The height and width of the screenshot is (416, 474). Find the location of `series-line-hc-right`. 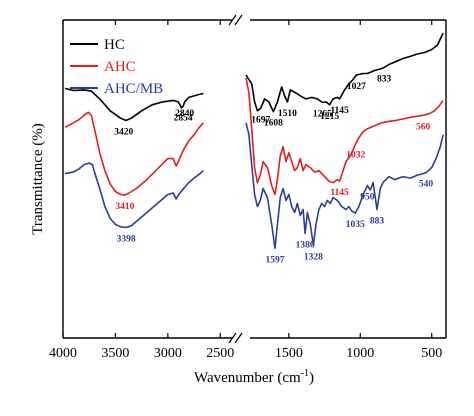

series-line-hc-right is located at coordinates (344, 72).